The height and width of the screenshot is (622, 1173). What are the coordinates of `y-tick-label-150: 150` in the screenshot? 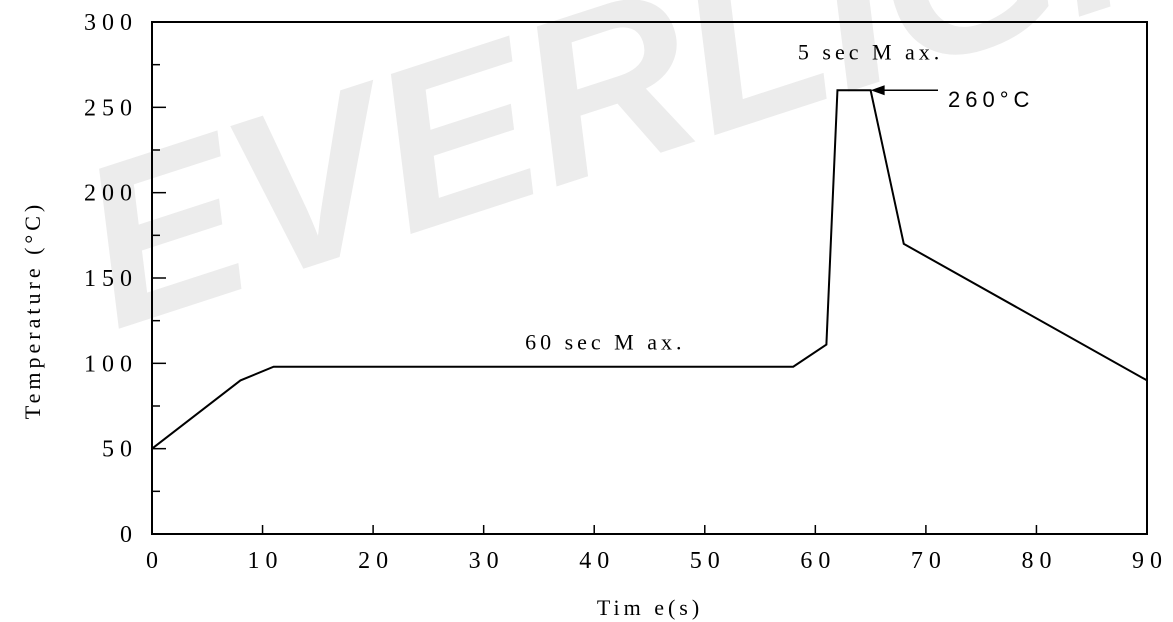 It's located at (111, 279).